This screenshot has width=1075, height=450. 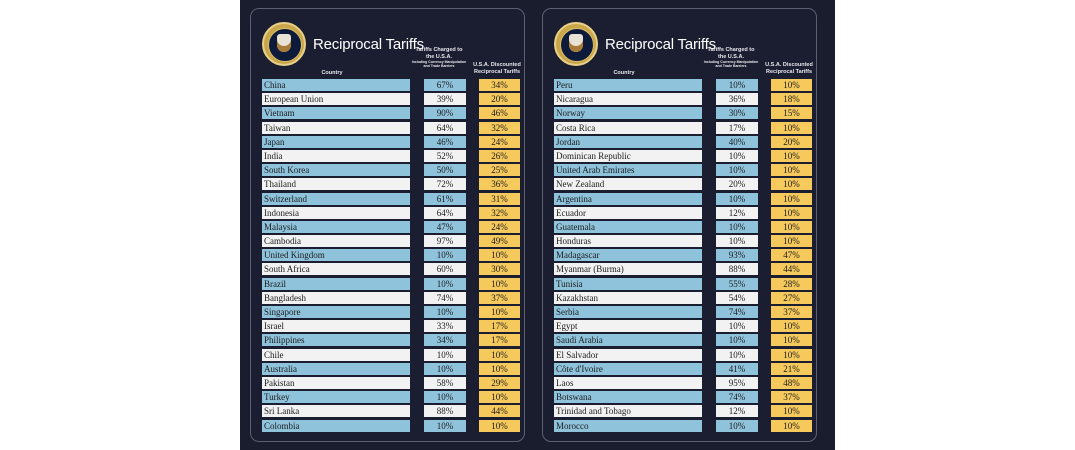 I want to click on country-cell: Japan, so click(x=336, y=141).